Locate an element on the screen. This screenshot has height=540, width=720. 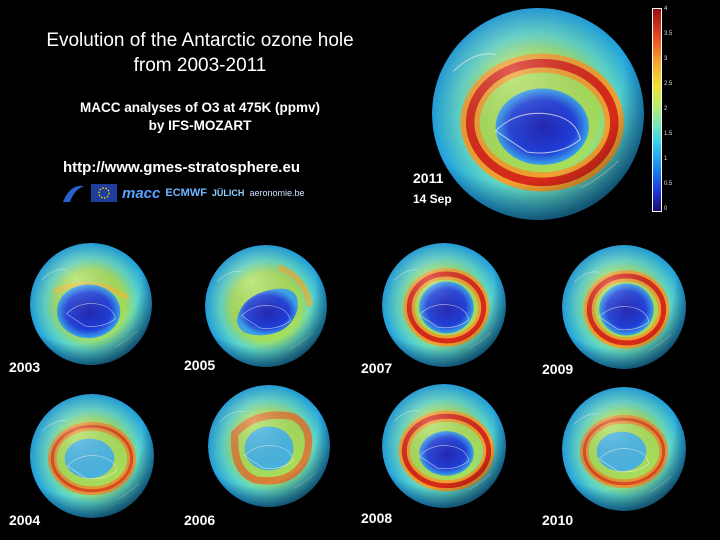
partner-logos: macc ECMWF JÜLICH aeronomie.be is located at coordinates (220, 193).